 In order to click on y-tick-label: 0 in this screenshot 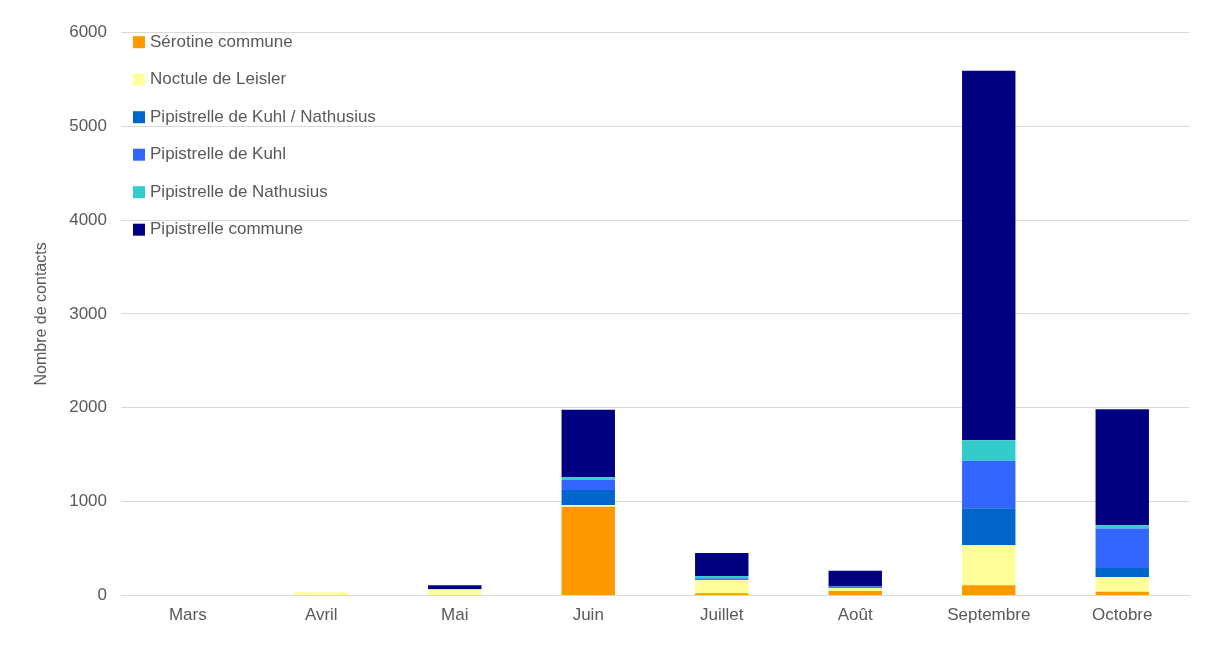, I will do `click(102, 595)`.